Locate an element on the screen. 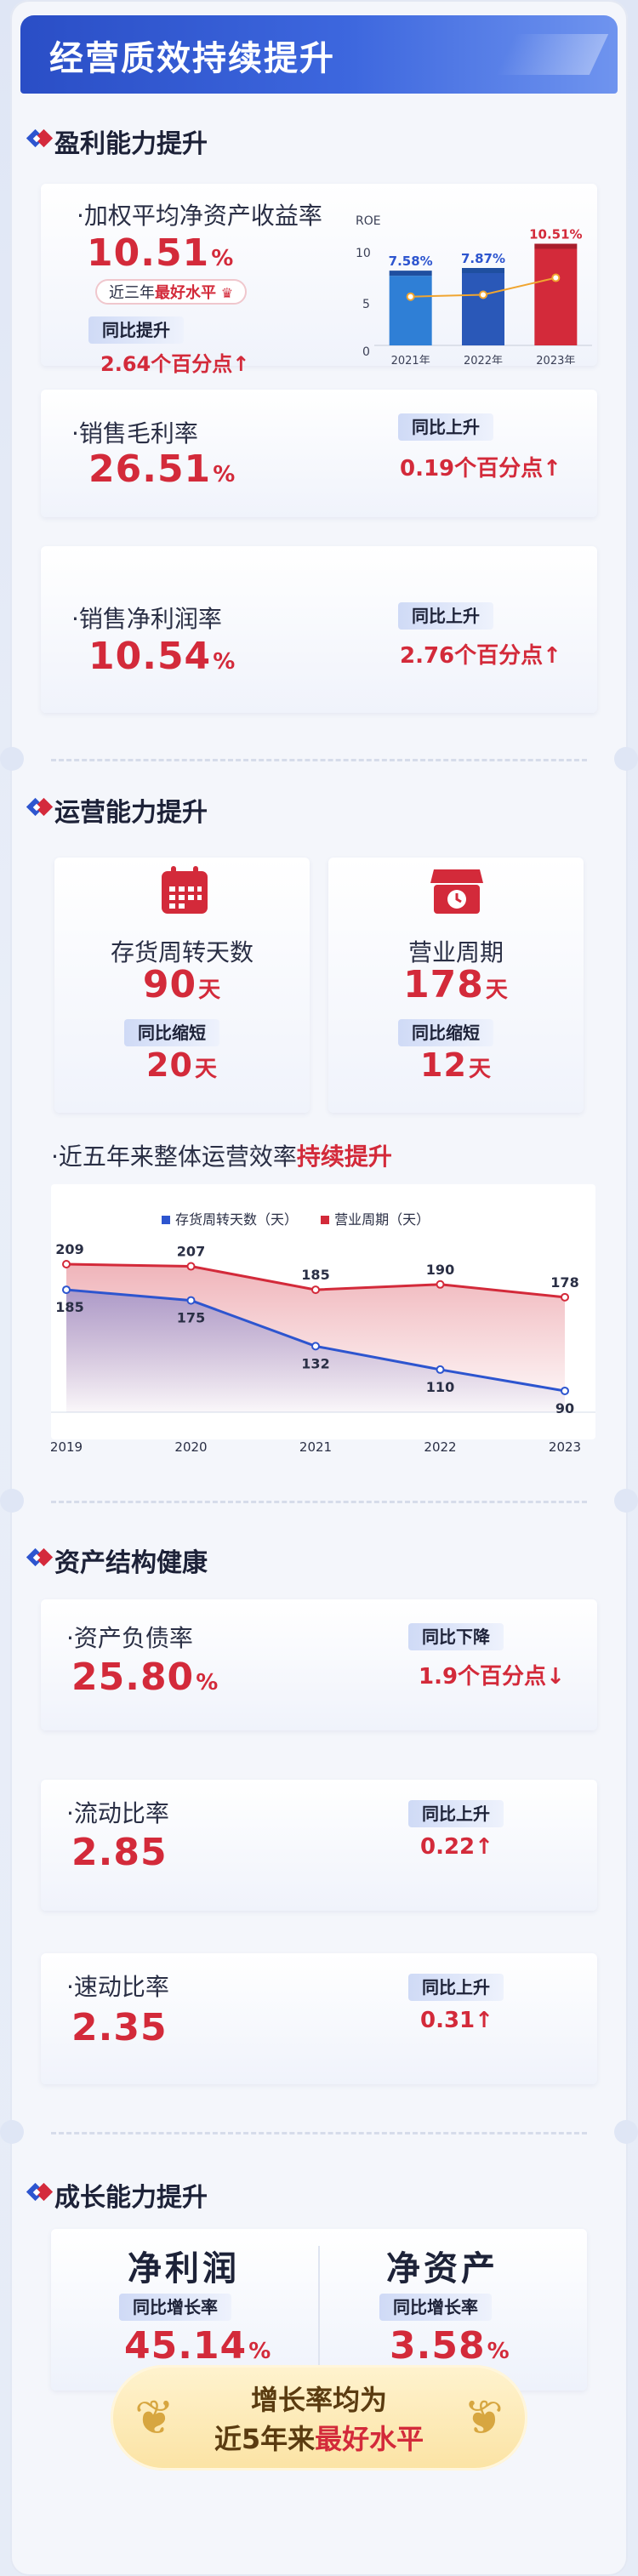 The width and height of the screenshot is (638, 2576). data-label: 110 is located at coordinates (440, 1387).